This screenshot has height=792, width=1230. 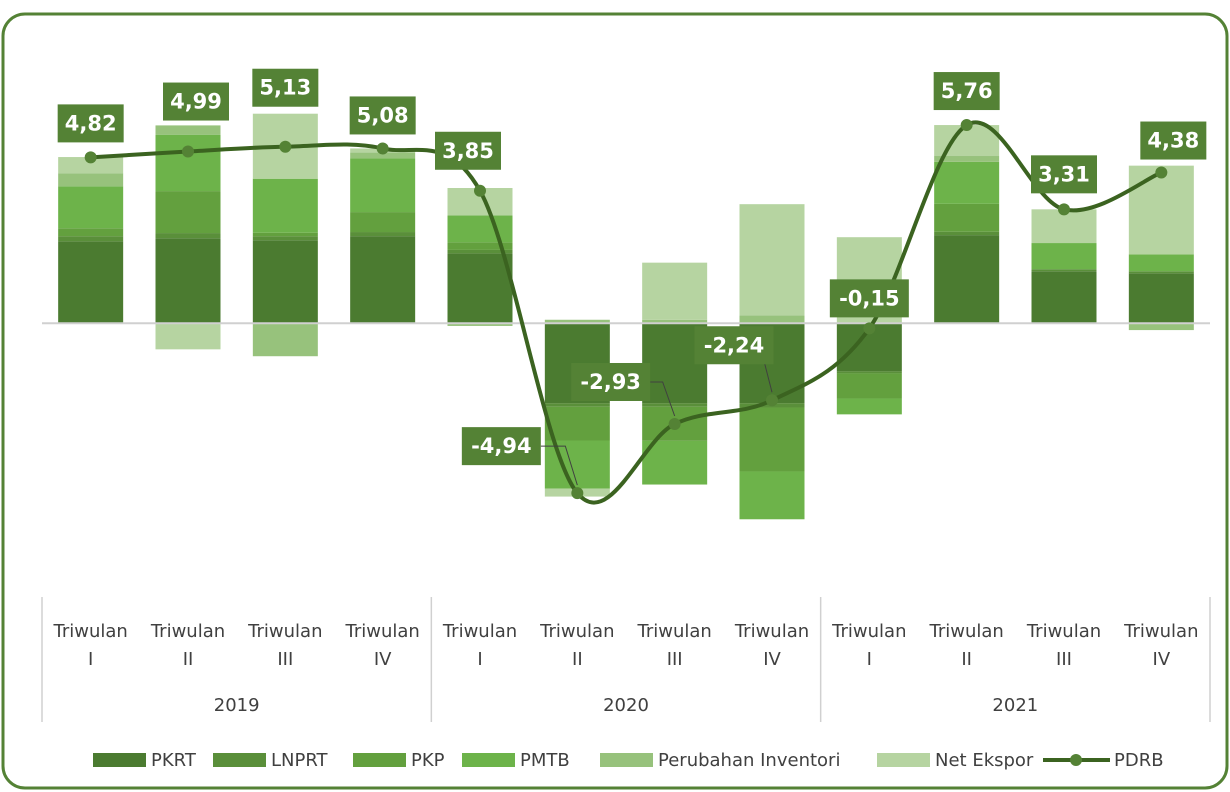 I want to click on x-group-label: 2021, so click(x=1015, y=705).